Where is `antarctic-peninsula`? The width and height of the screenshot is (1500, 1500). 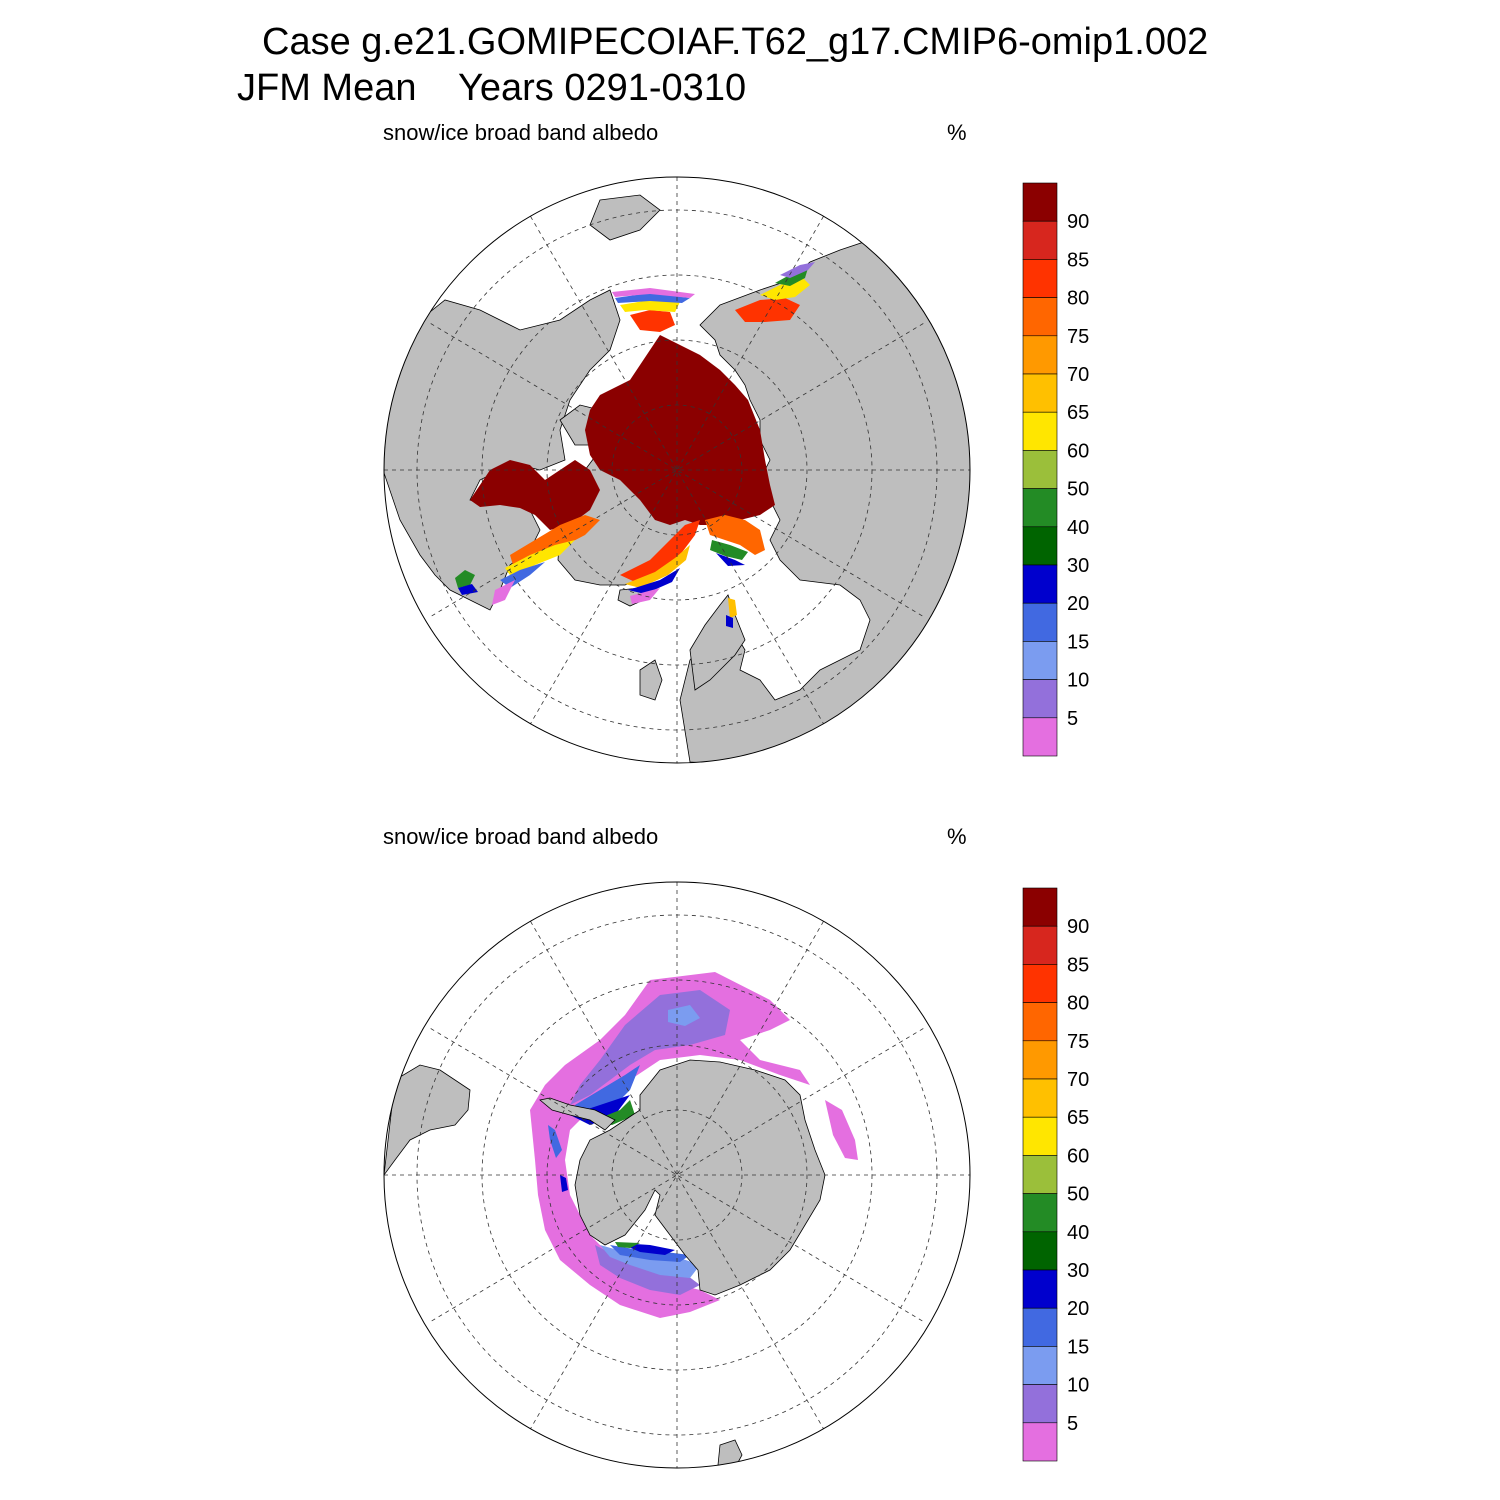
antarctic-peninsula is located at coordinates (577, 1114).